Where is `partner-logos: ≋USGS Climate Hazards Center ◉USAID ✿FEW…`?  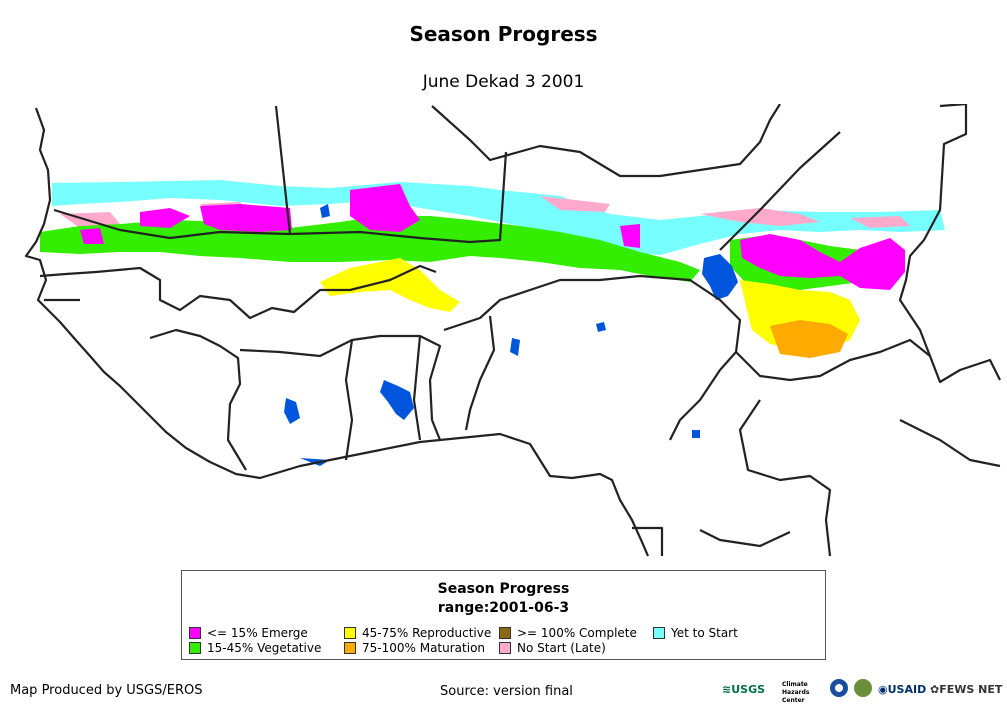
partner-logos: ≋USGS Climate Hazards Center ◉USAID ✿FEW… is located at coordinates (864, 691).